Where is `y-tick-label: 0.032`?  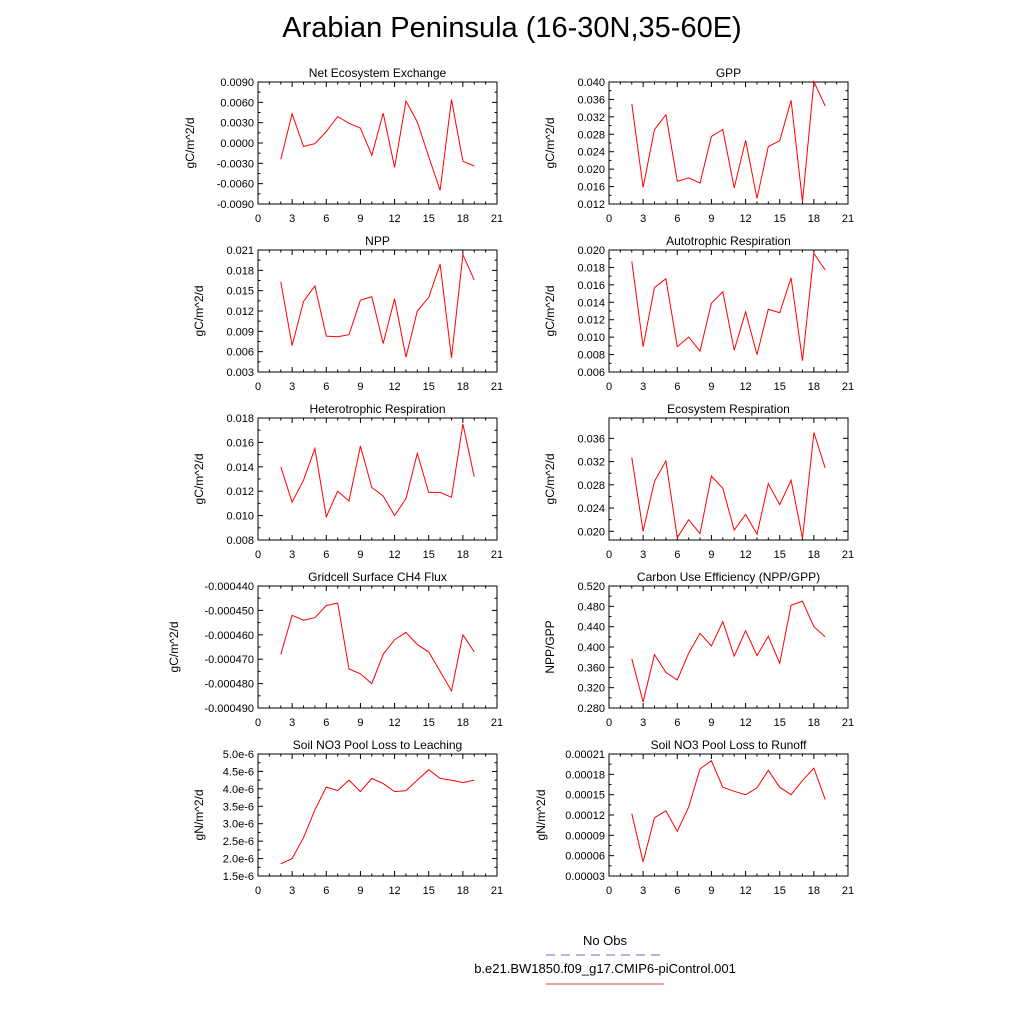 y-tick-label: 0.032 is located at coordinates (591, 118).